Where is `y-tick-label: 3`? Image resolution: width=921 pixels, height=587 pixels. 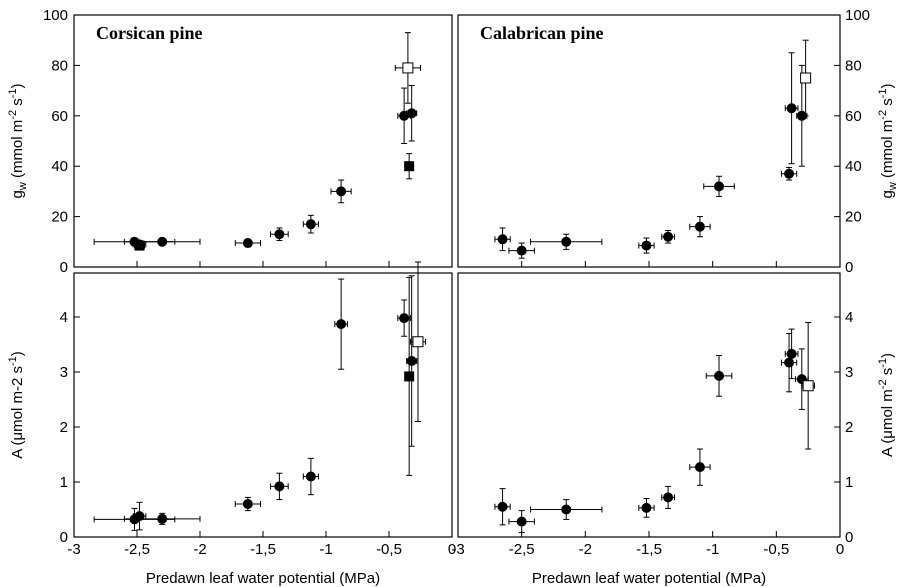 y-tick-label: 3 is located at coordinates (849, 372).